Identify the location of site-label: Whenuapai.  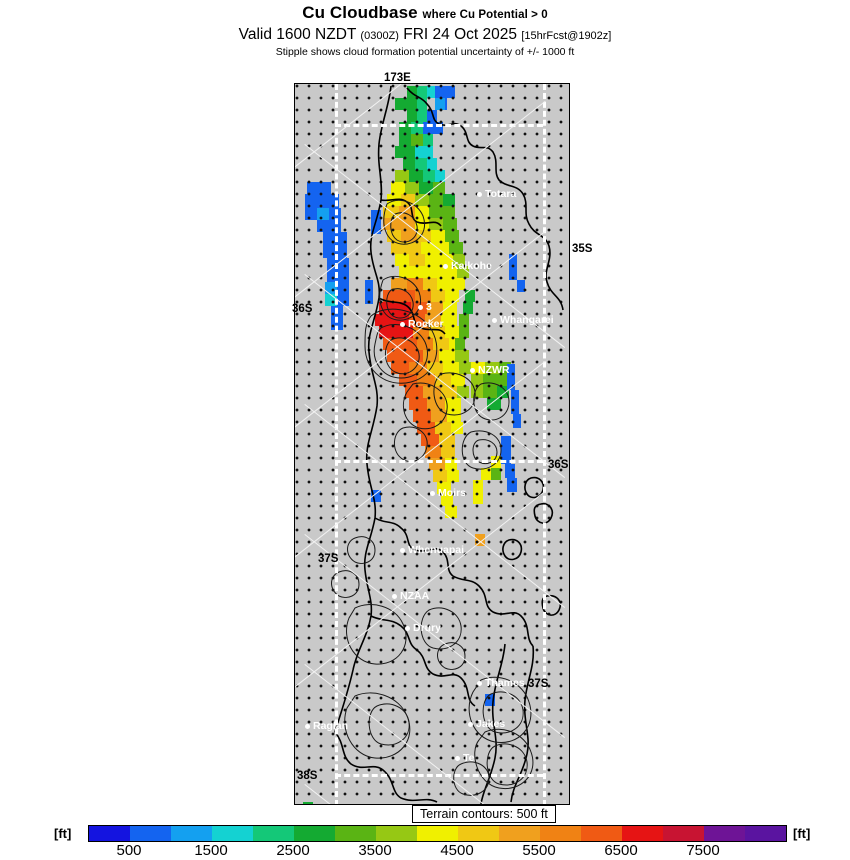
(436, 550).